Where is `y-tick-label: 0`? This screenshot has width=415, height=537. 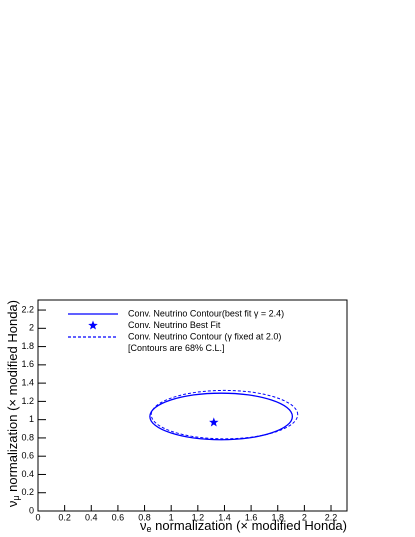
y-tick-label: 0 is located at coordinates (31, 510).